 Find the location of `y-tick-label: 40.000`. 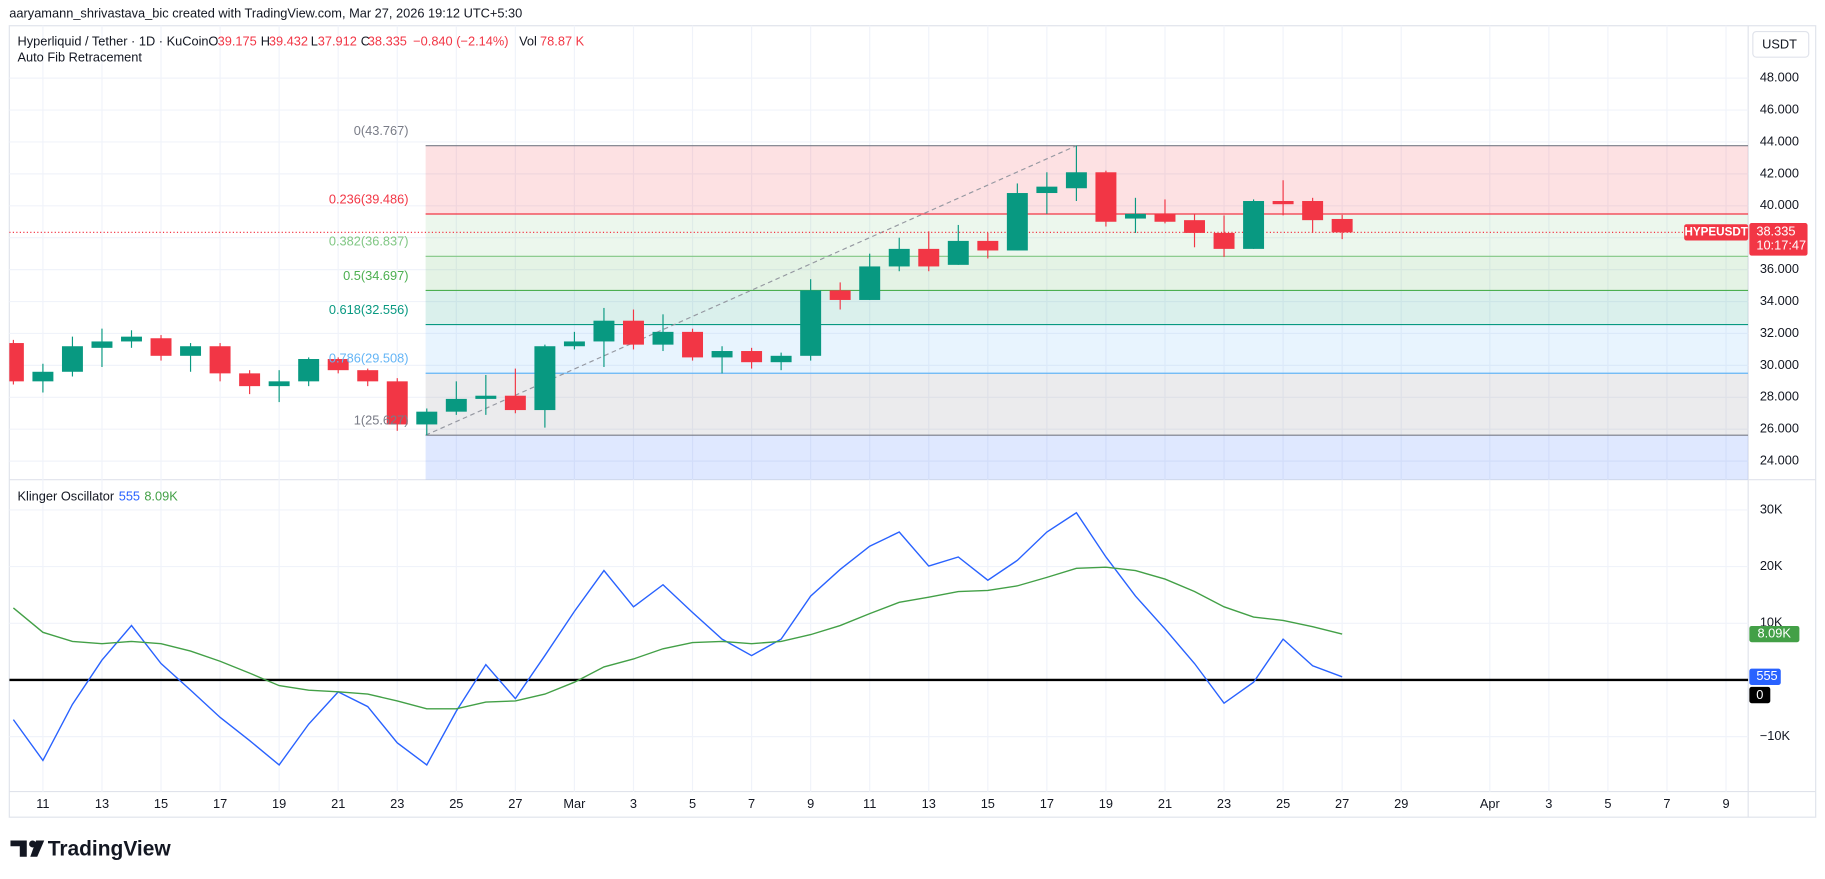

y-tick-label: 40.000 is located at coordinates (1779, 204).